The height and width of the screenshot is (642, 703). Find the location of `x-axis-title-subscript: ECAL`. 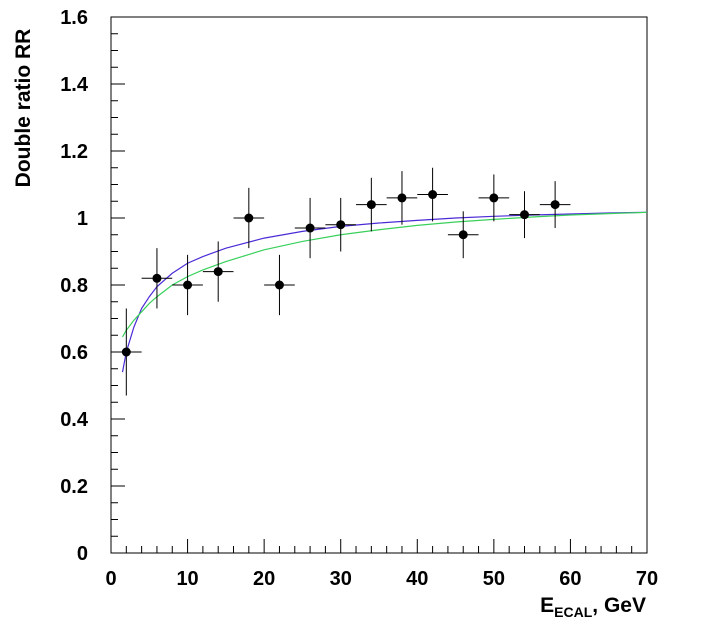

x-axis-title-subscript: ECAL is located at coordinates (573, 612).